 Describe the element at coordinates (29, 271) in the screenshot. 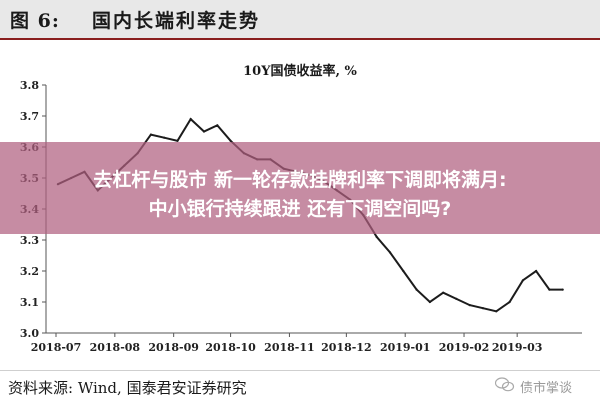

I see `y-tick-label: 3.2` at that location.